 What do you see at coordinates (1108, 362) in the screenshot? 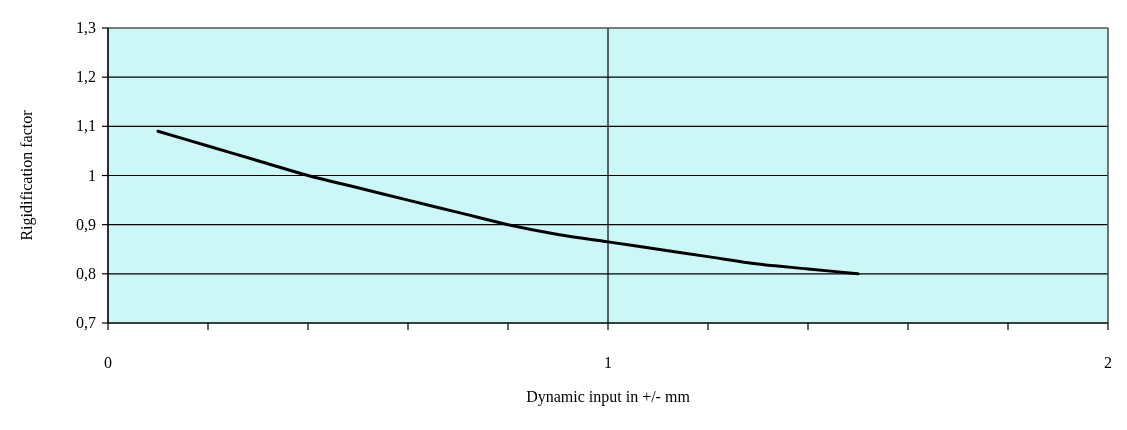
I see `x-tick-label: 2` at bounding box center [1108, 362].